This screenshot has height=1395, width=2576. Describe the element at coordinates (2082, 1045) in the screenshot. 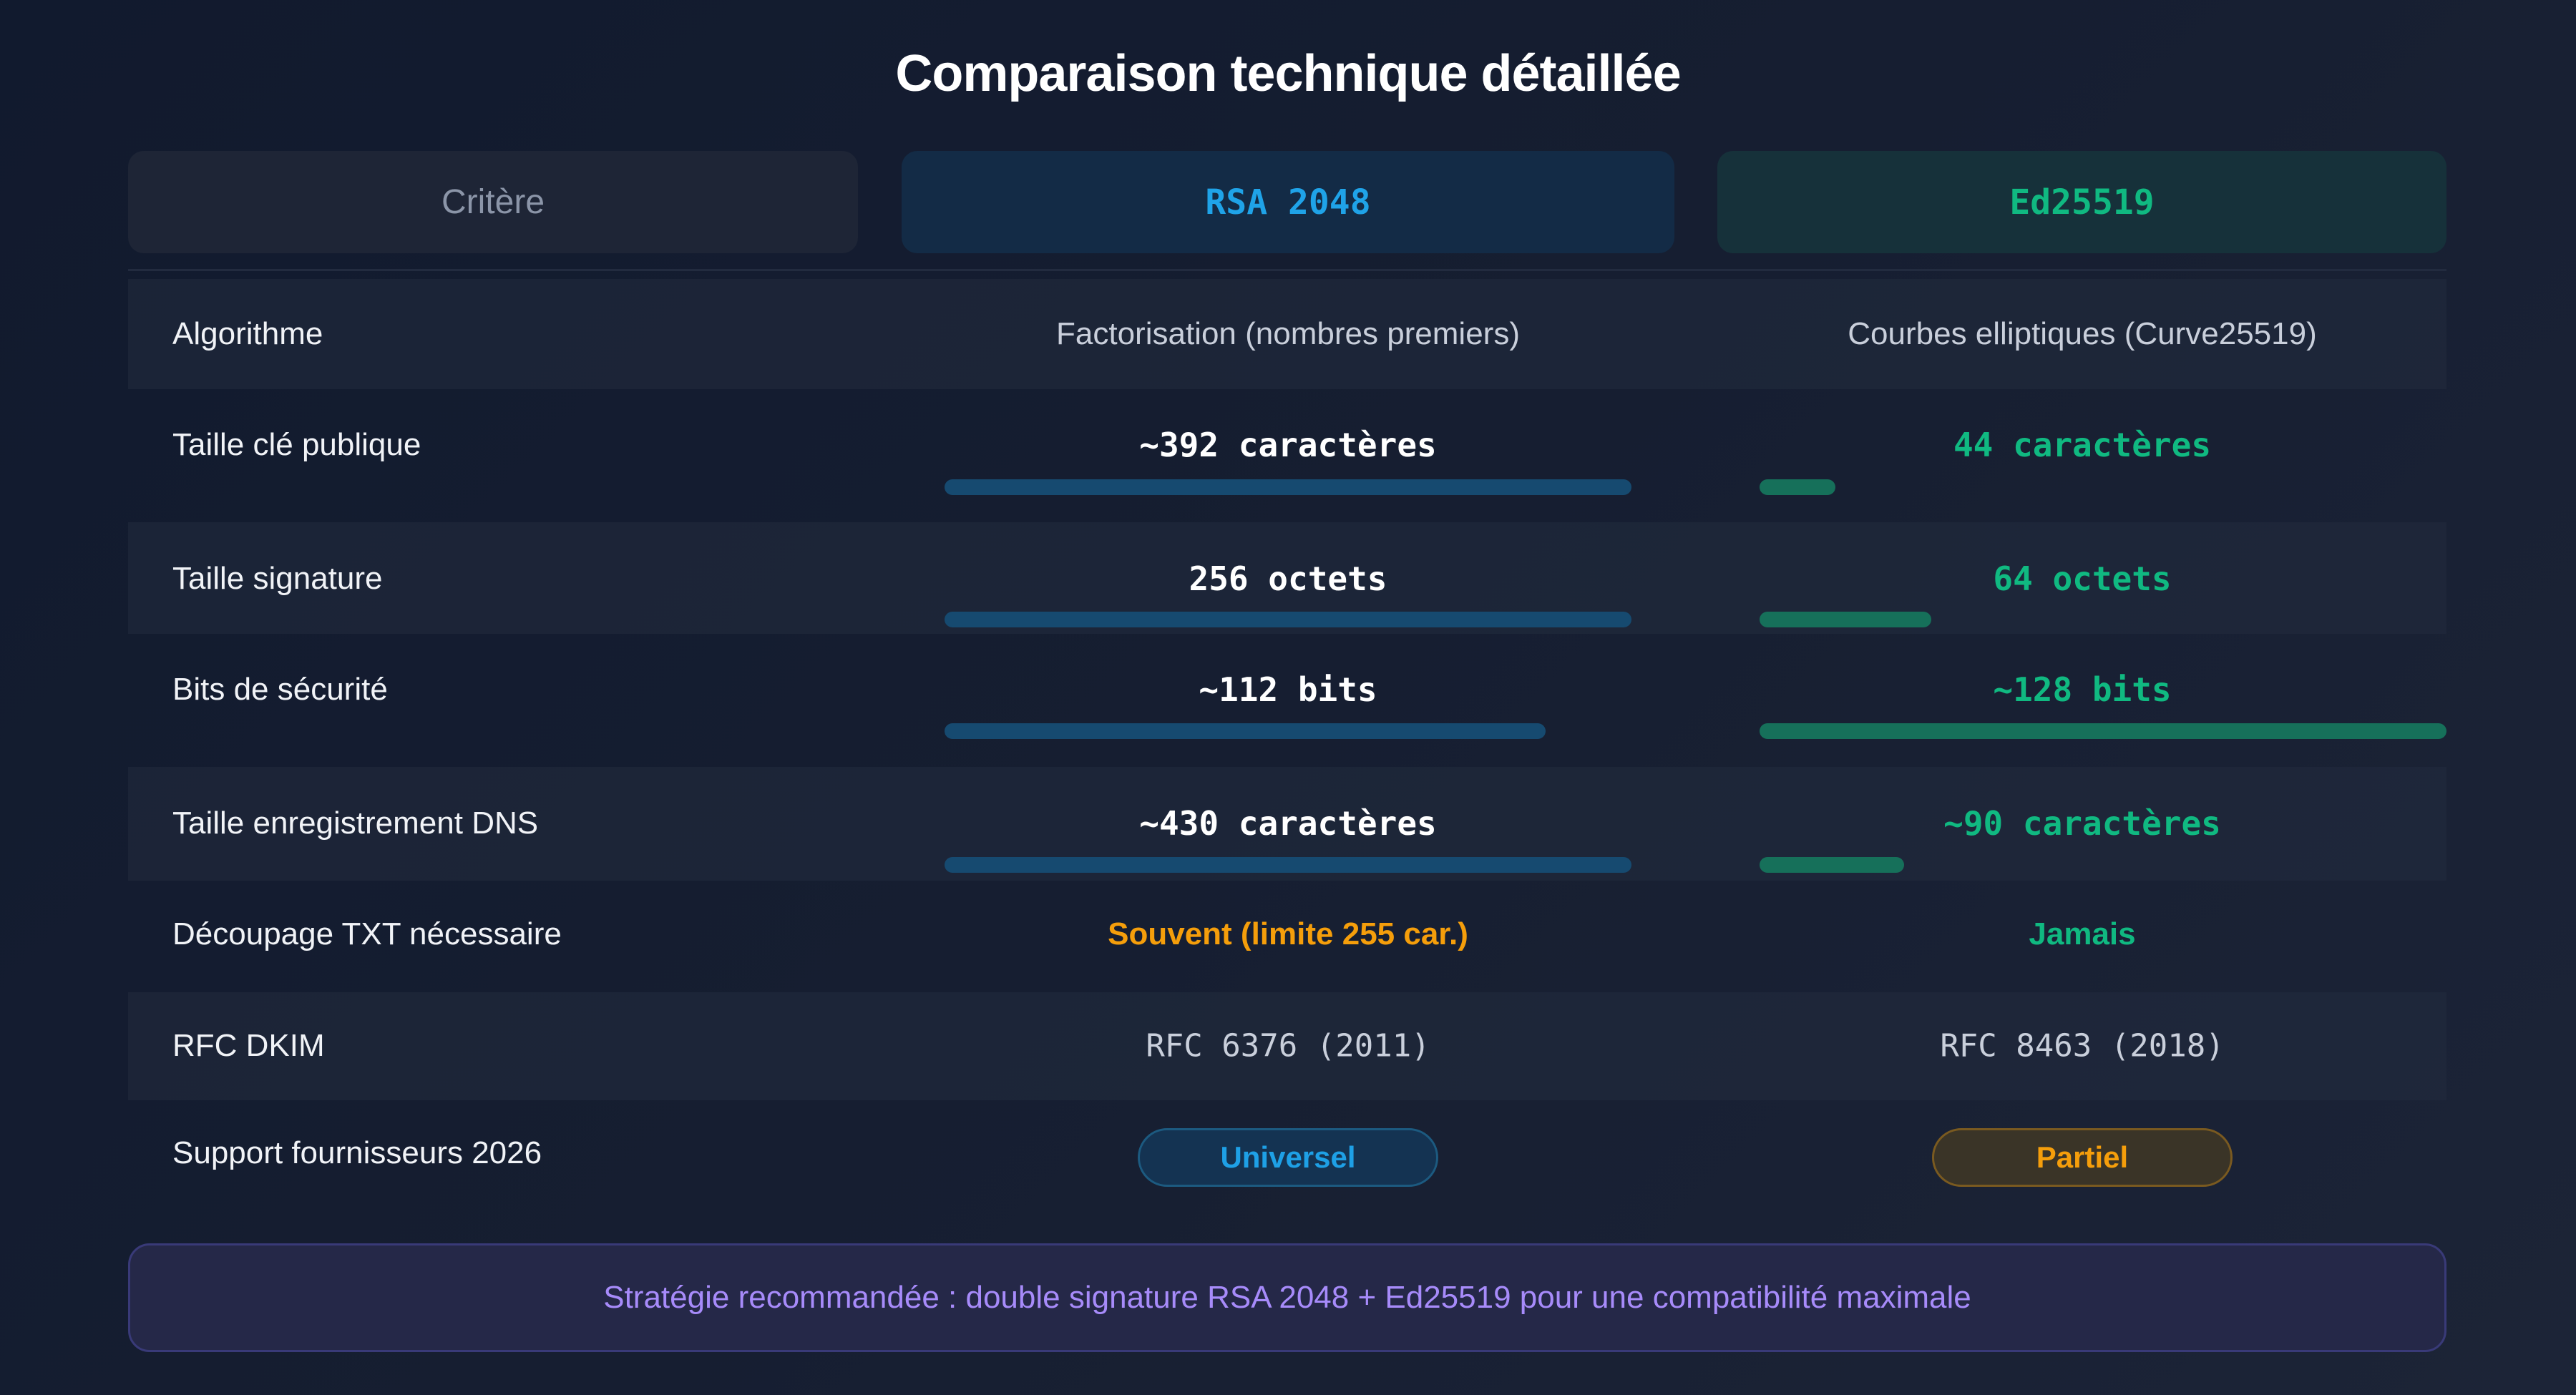

I see `ed-value: RFC 8463 (2018)` at that location.